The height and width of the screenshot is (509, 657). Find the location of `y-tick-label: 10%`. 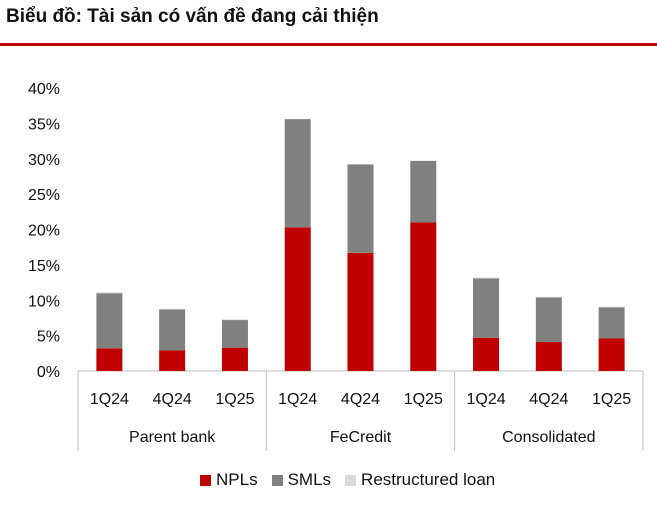

y-tick-label: 10% is located at coordinates (44, 301).